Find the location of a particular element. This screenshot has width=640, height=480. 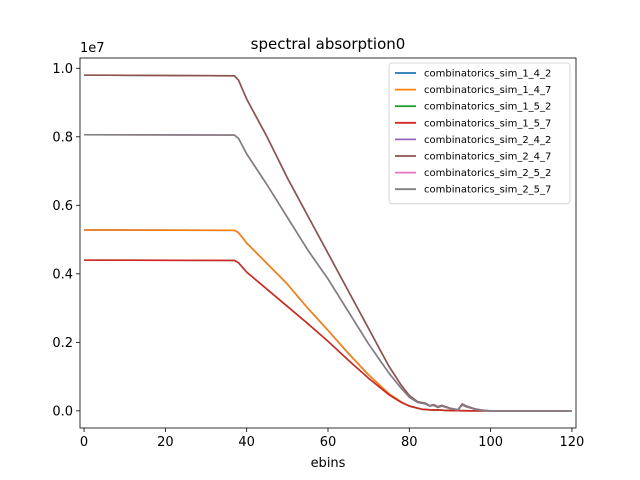

x-tick-label: 120 is located at coordinates (572, 442).